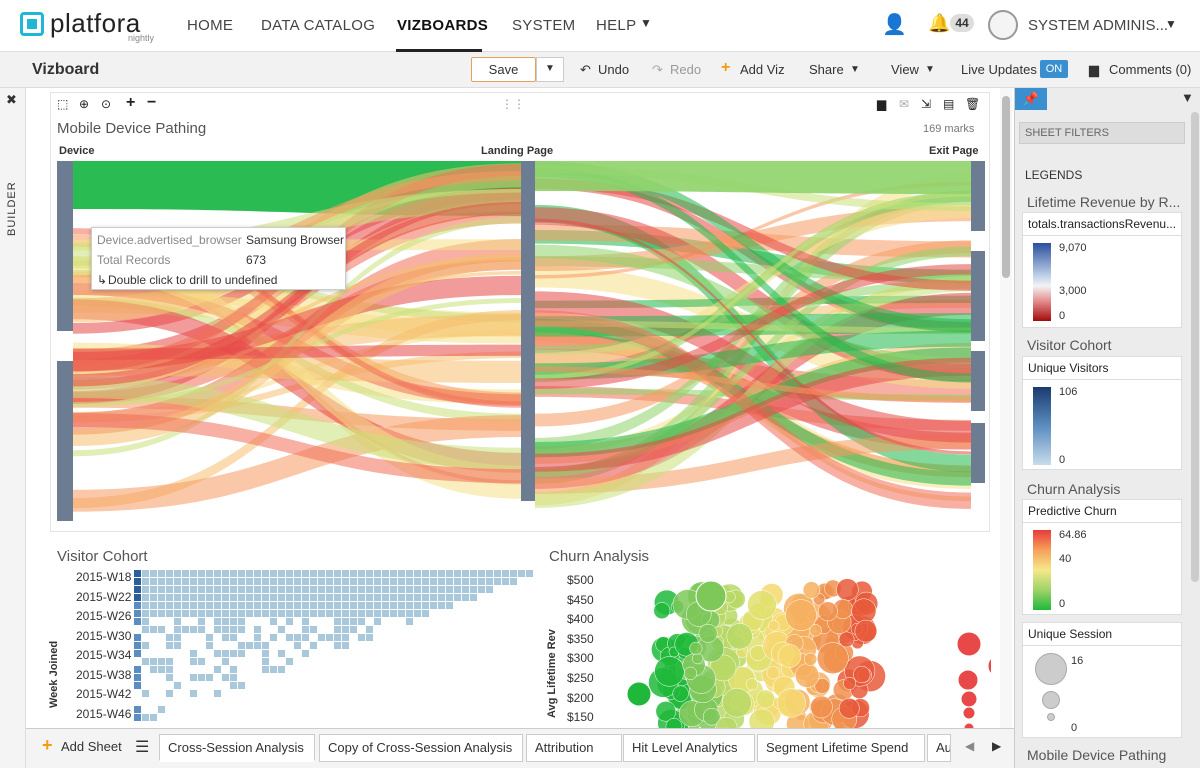  What do you see at coordinates (646, 23) in the screenshot?
I see `help-dropdown-icon: ▼` at bounding box center [646, 23].